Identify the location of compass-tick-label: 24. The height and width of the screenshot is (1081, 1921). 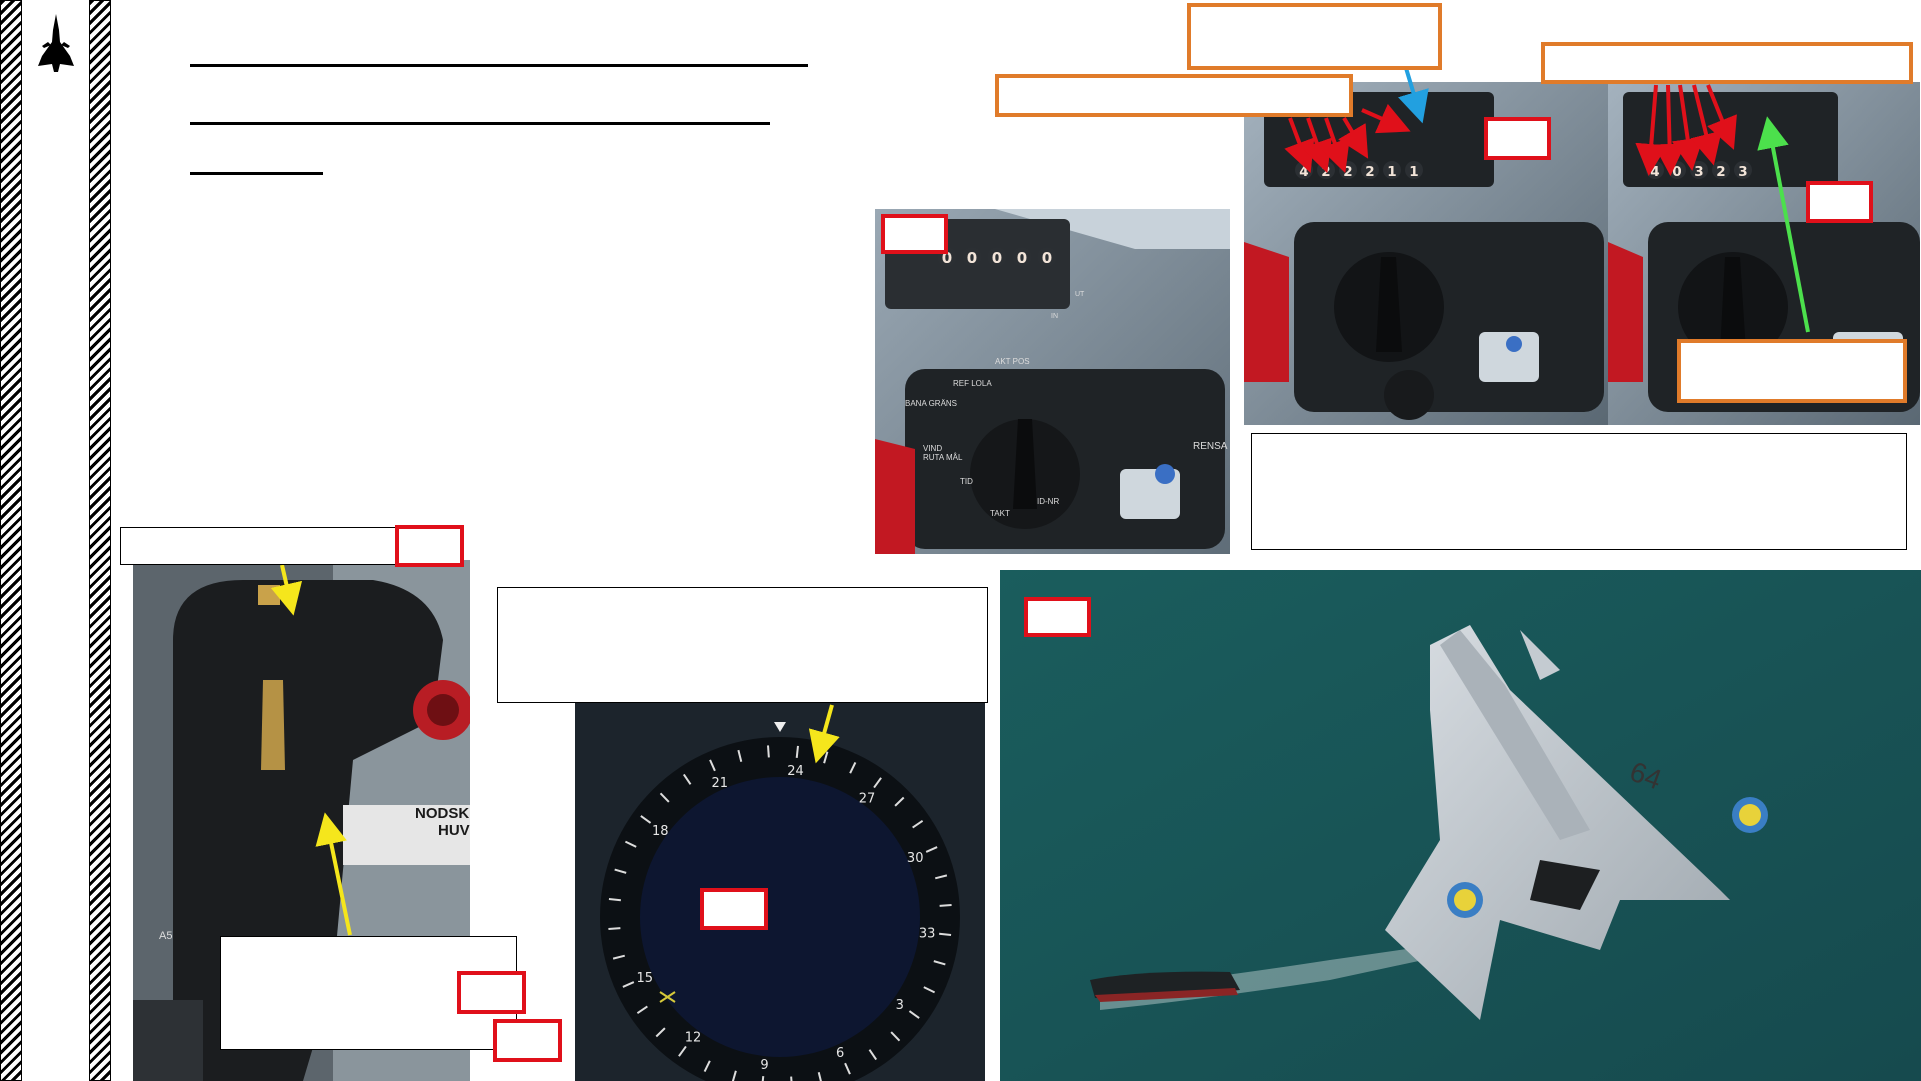
(795, 771).